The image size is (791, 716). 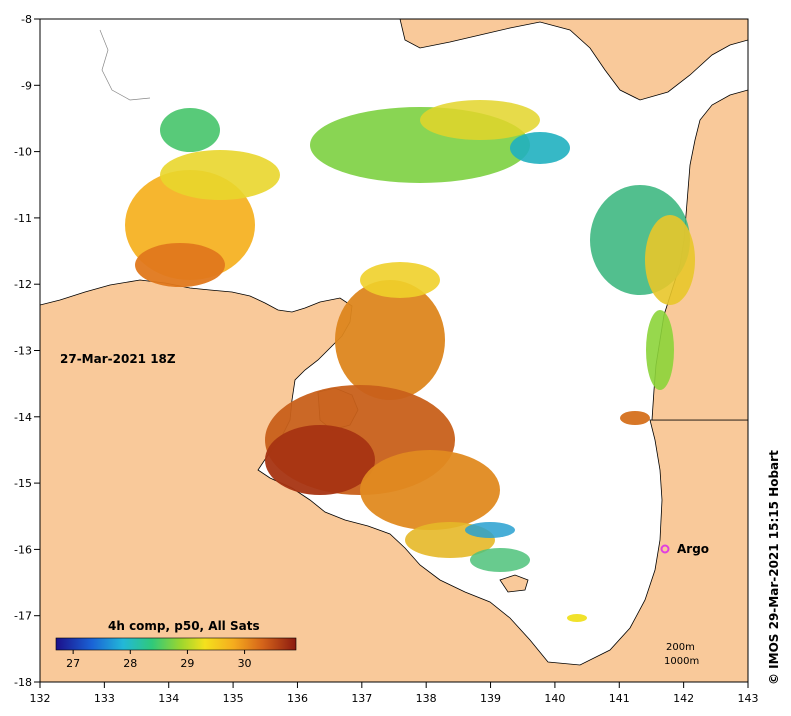 I want to click on land-new-guinea, so click(x=573, y=60).